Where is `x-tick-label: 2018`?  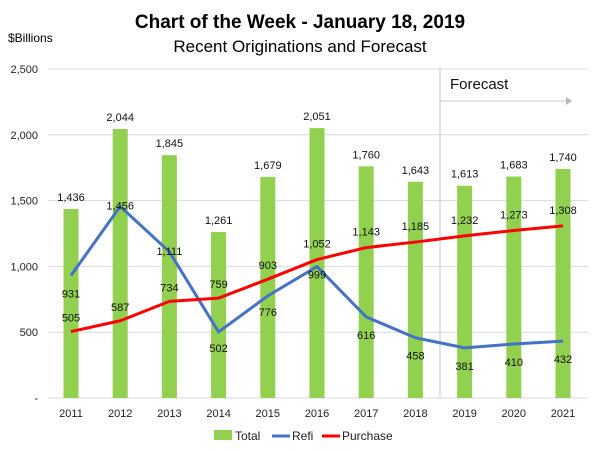
x-tick-label: 2018 is located at coordinates (415, 414).